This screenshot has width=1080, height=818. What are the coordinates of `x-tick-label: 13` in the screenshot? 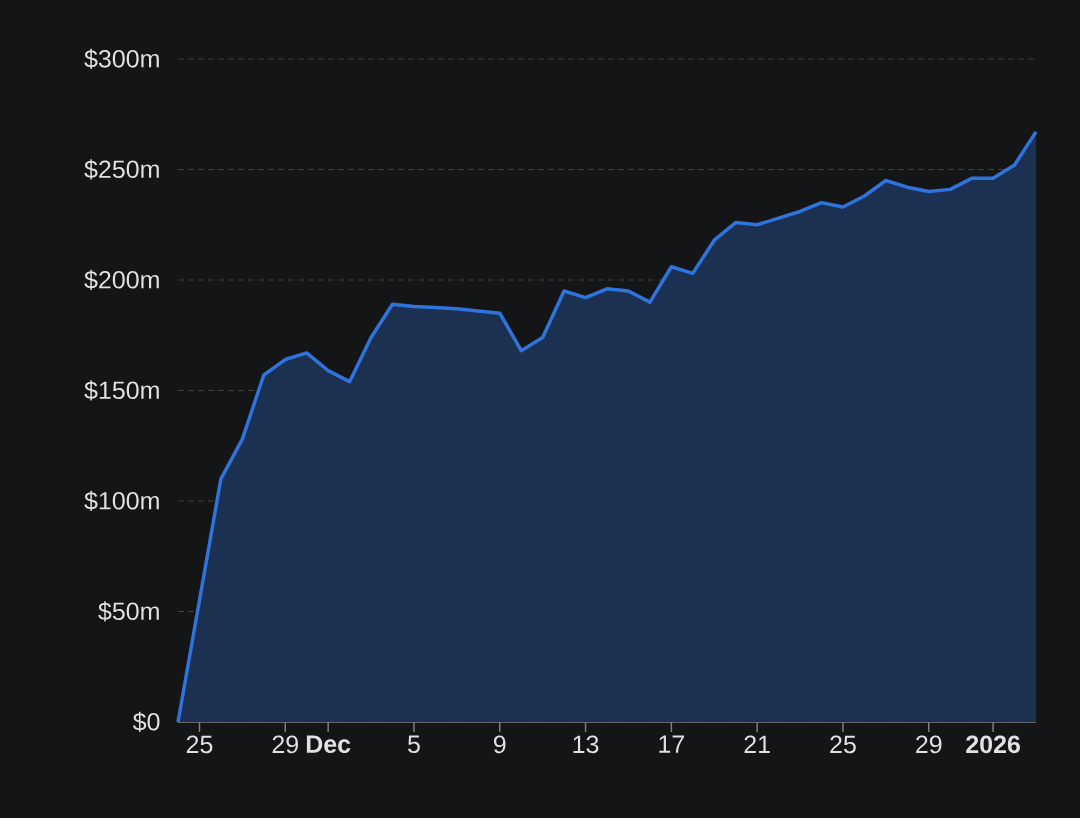 It's located at (586, 744).